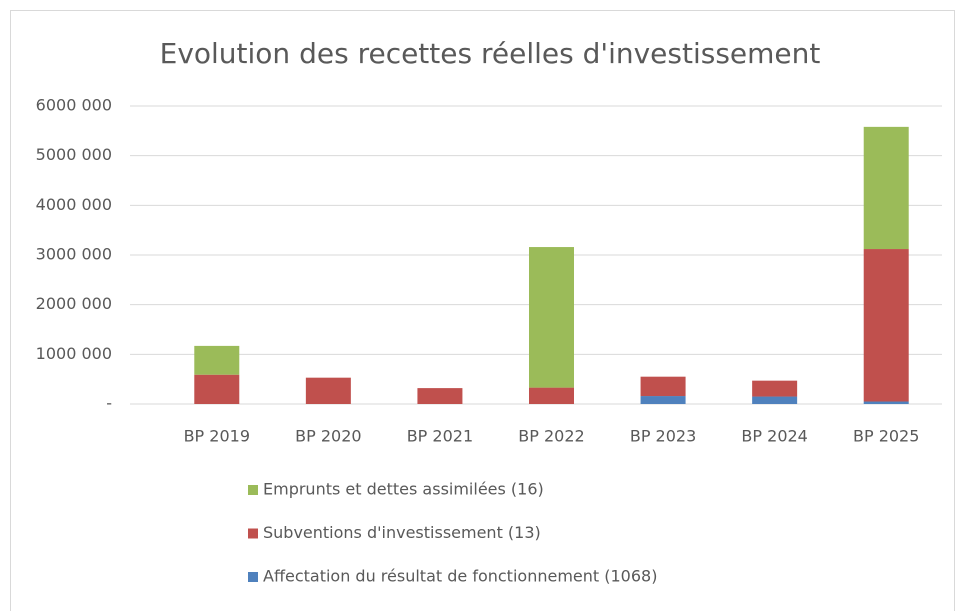 The height and width of the screenshot is (611, 959). I want to click on y-tick-label: 2000 000, so click(74, 303).